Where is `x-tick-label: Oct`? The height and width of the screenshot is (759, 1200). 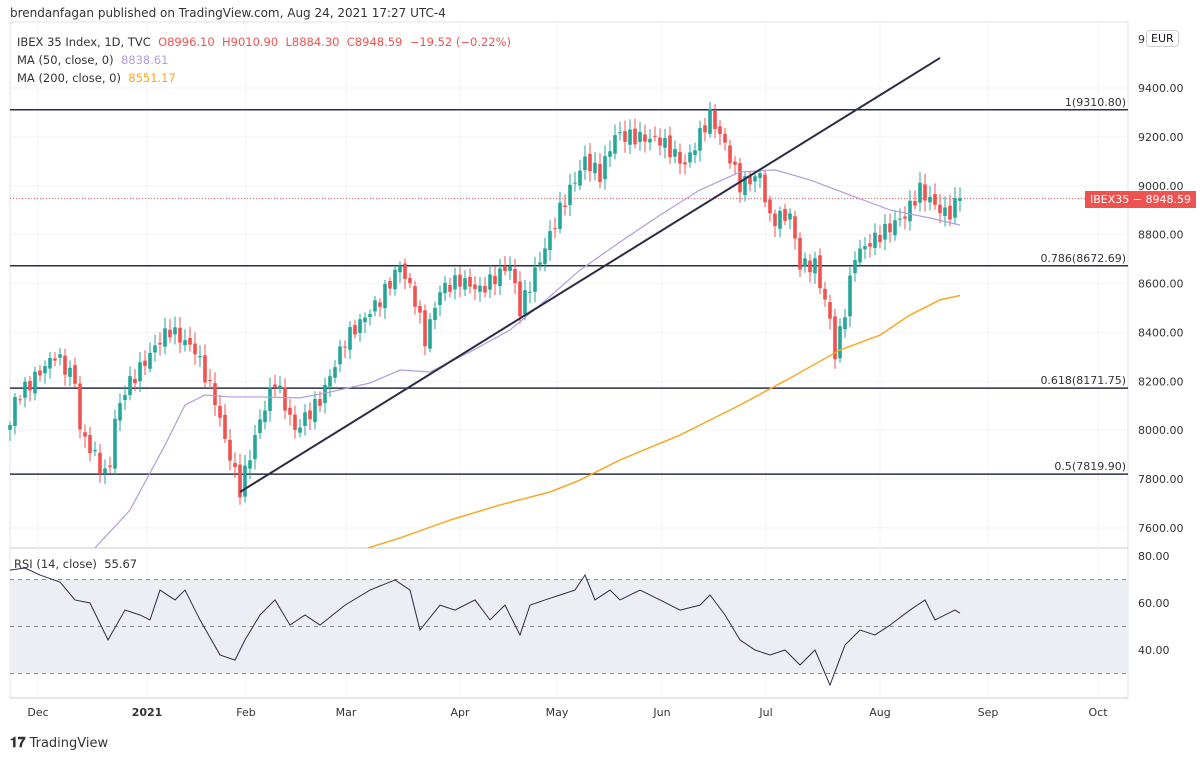 x-tick-label: Oct is located at coordinates (1098, 712).